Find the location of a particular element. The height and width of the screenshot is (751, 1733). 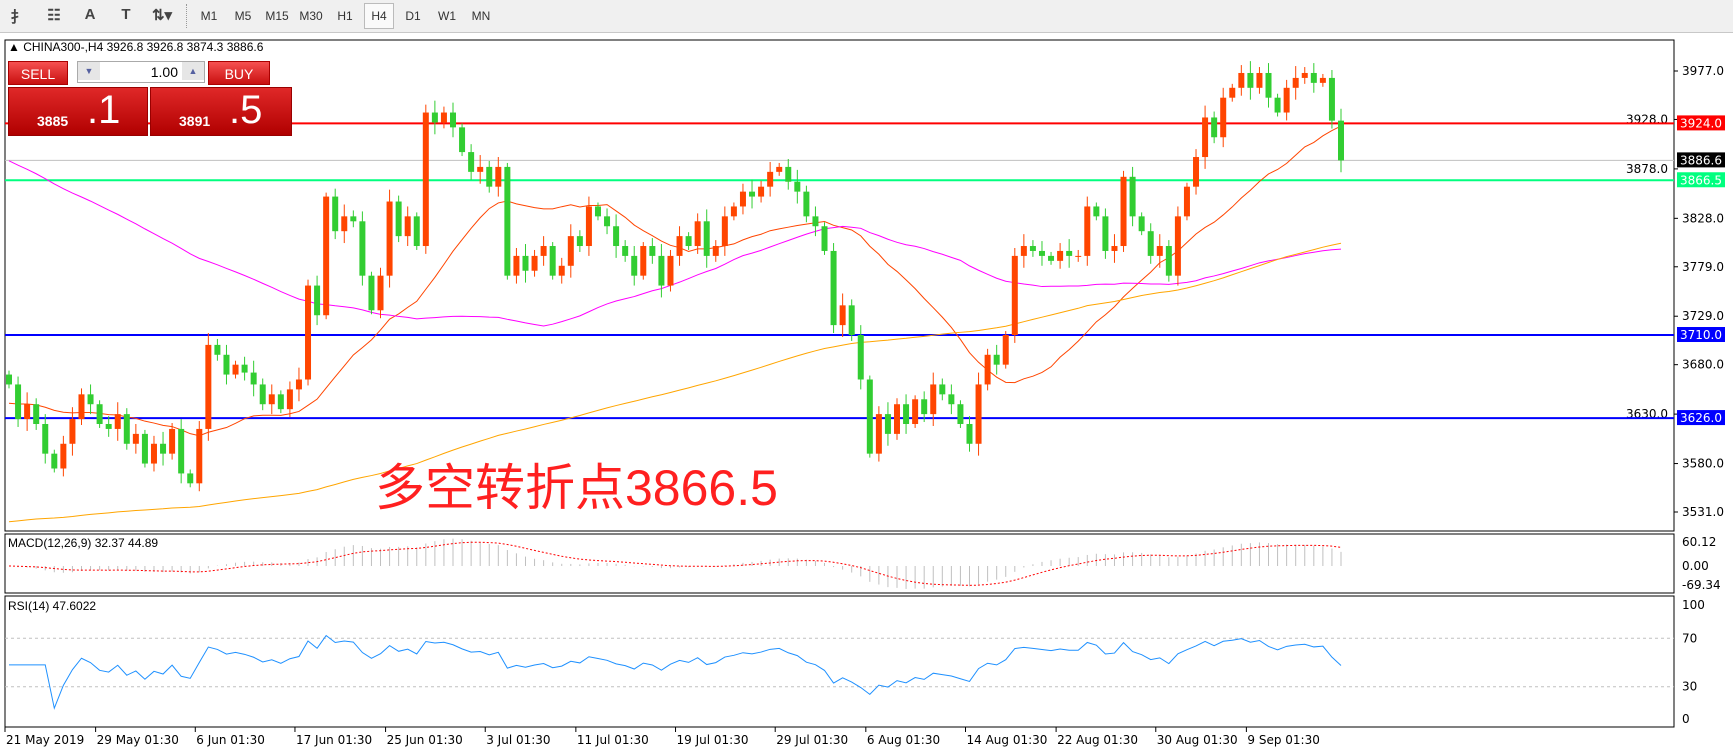

lot-decrease-button: ▼ is located at coordinates (89, 71).